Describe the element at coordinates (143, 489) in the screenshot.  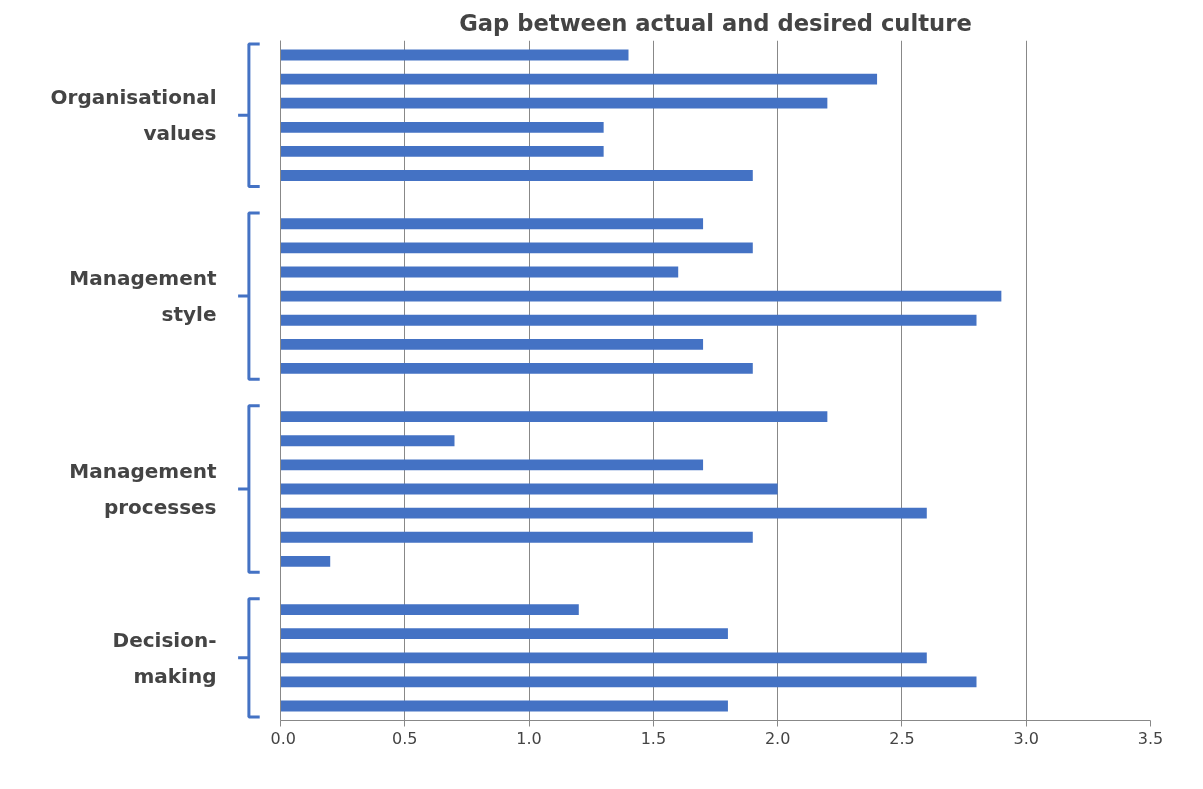
I see `text: Management processes` at that location.